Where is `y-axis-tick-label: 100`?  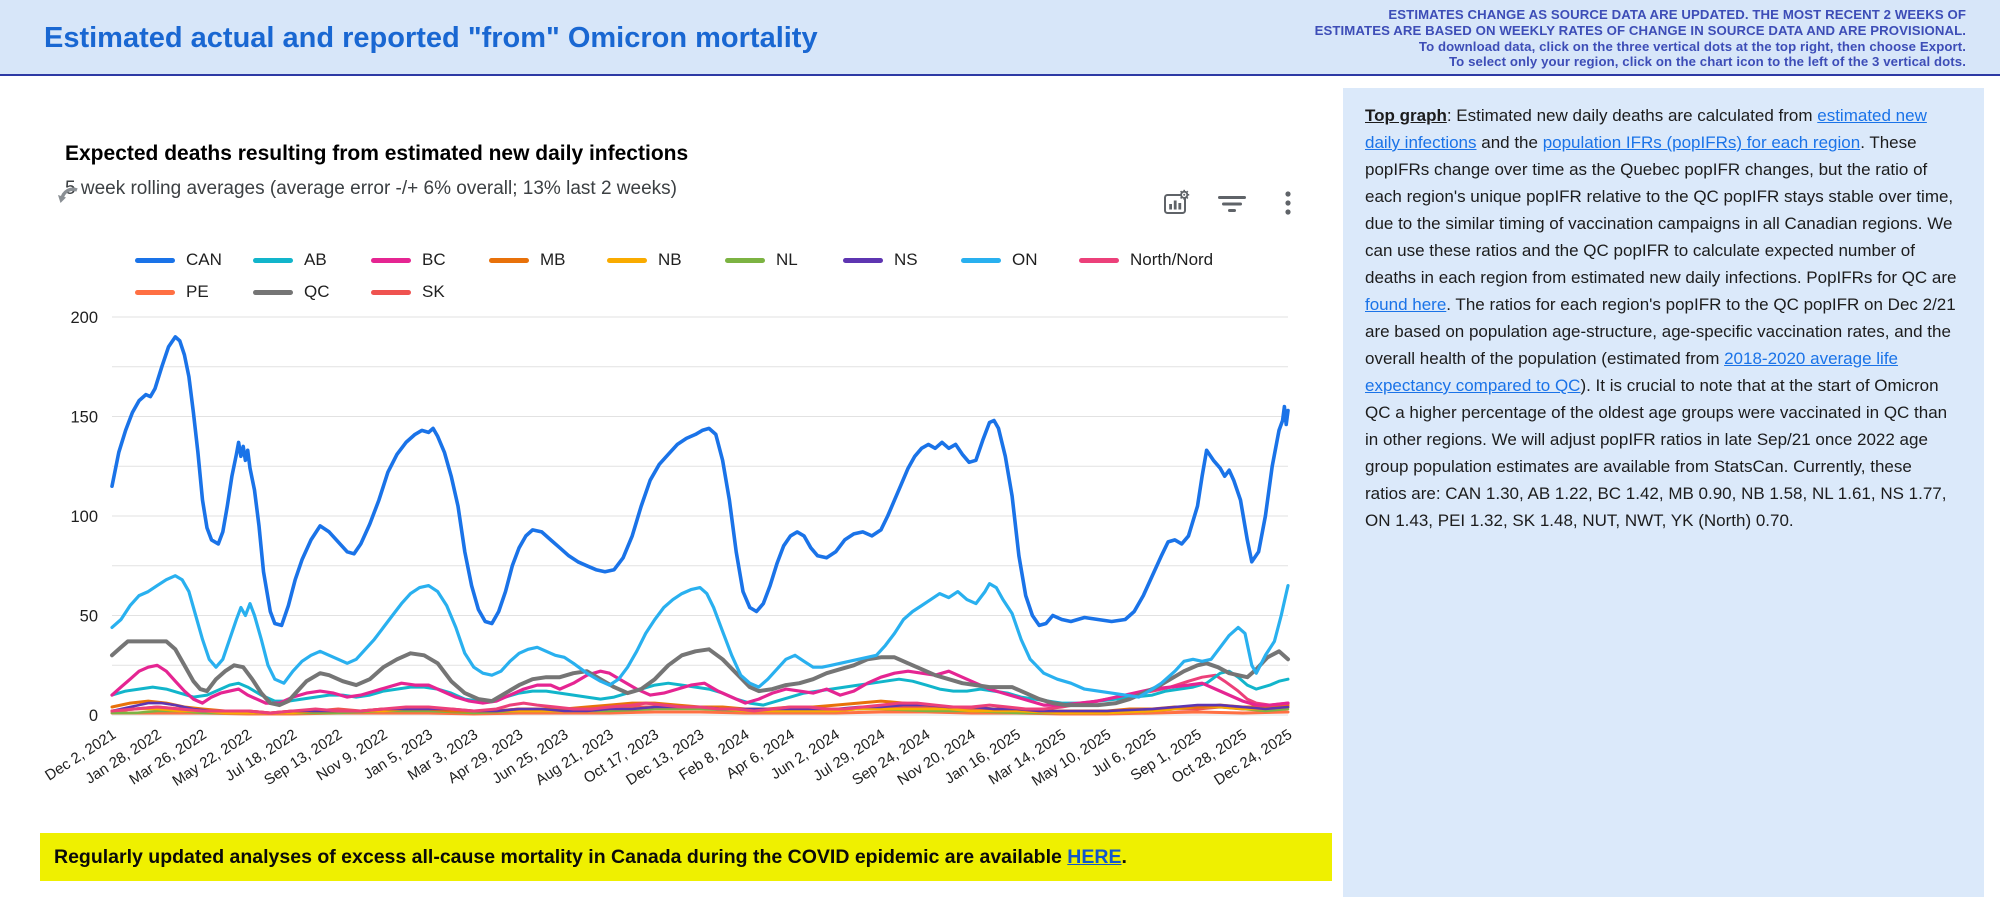 y-axis-tick-label: 100 is located at coordinates (84, 517).